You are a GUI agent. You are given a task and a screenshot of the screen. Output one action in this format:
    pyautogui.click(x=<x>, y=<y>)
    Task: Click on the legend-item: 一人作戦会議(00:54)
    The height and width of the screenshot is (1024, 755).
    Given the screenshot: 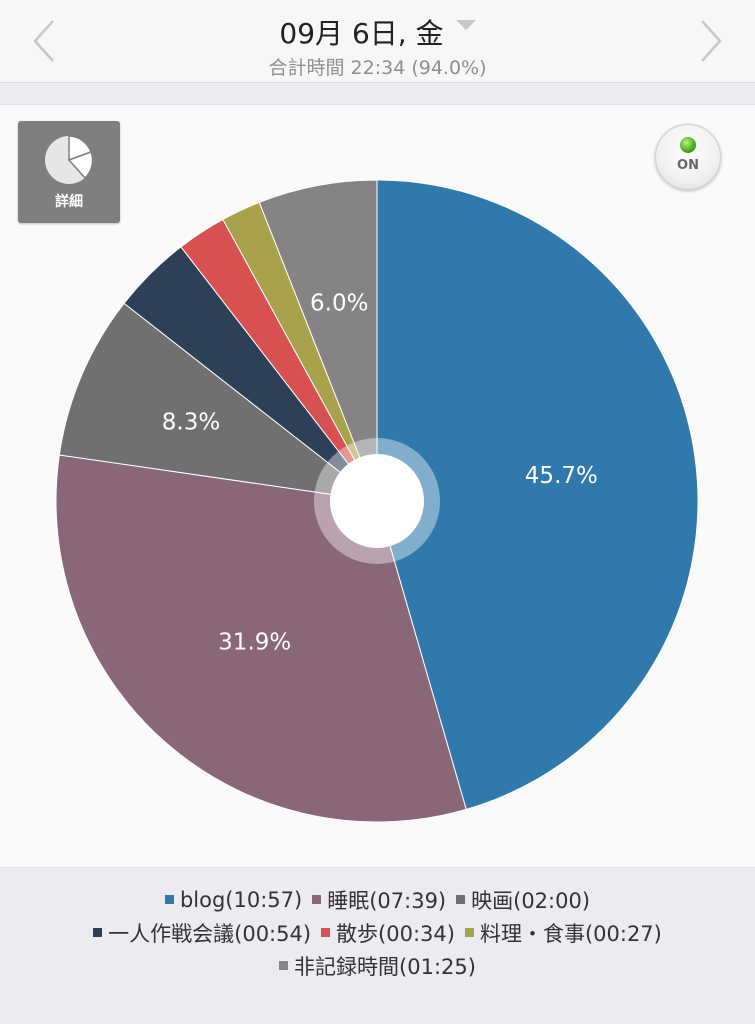 What is the action you would take?
    pyautogui.click(x=202, y=933)
    